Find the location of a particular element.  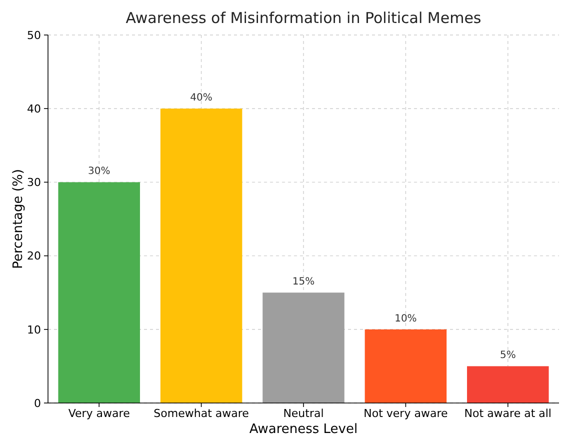

y-tick-label: 20 is located at coordinates (34, 256).